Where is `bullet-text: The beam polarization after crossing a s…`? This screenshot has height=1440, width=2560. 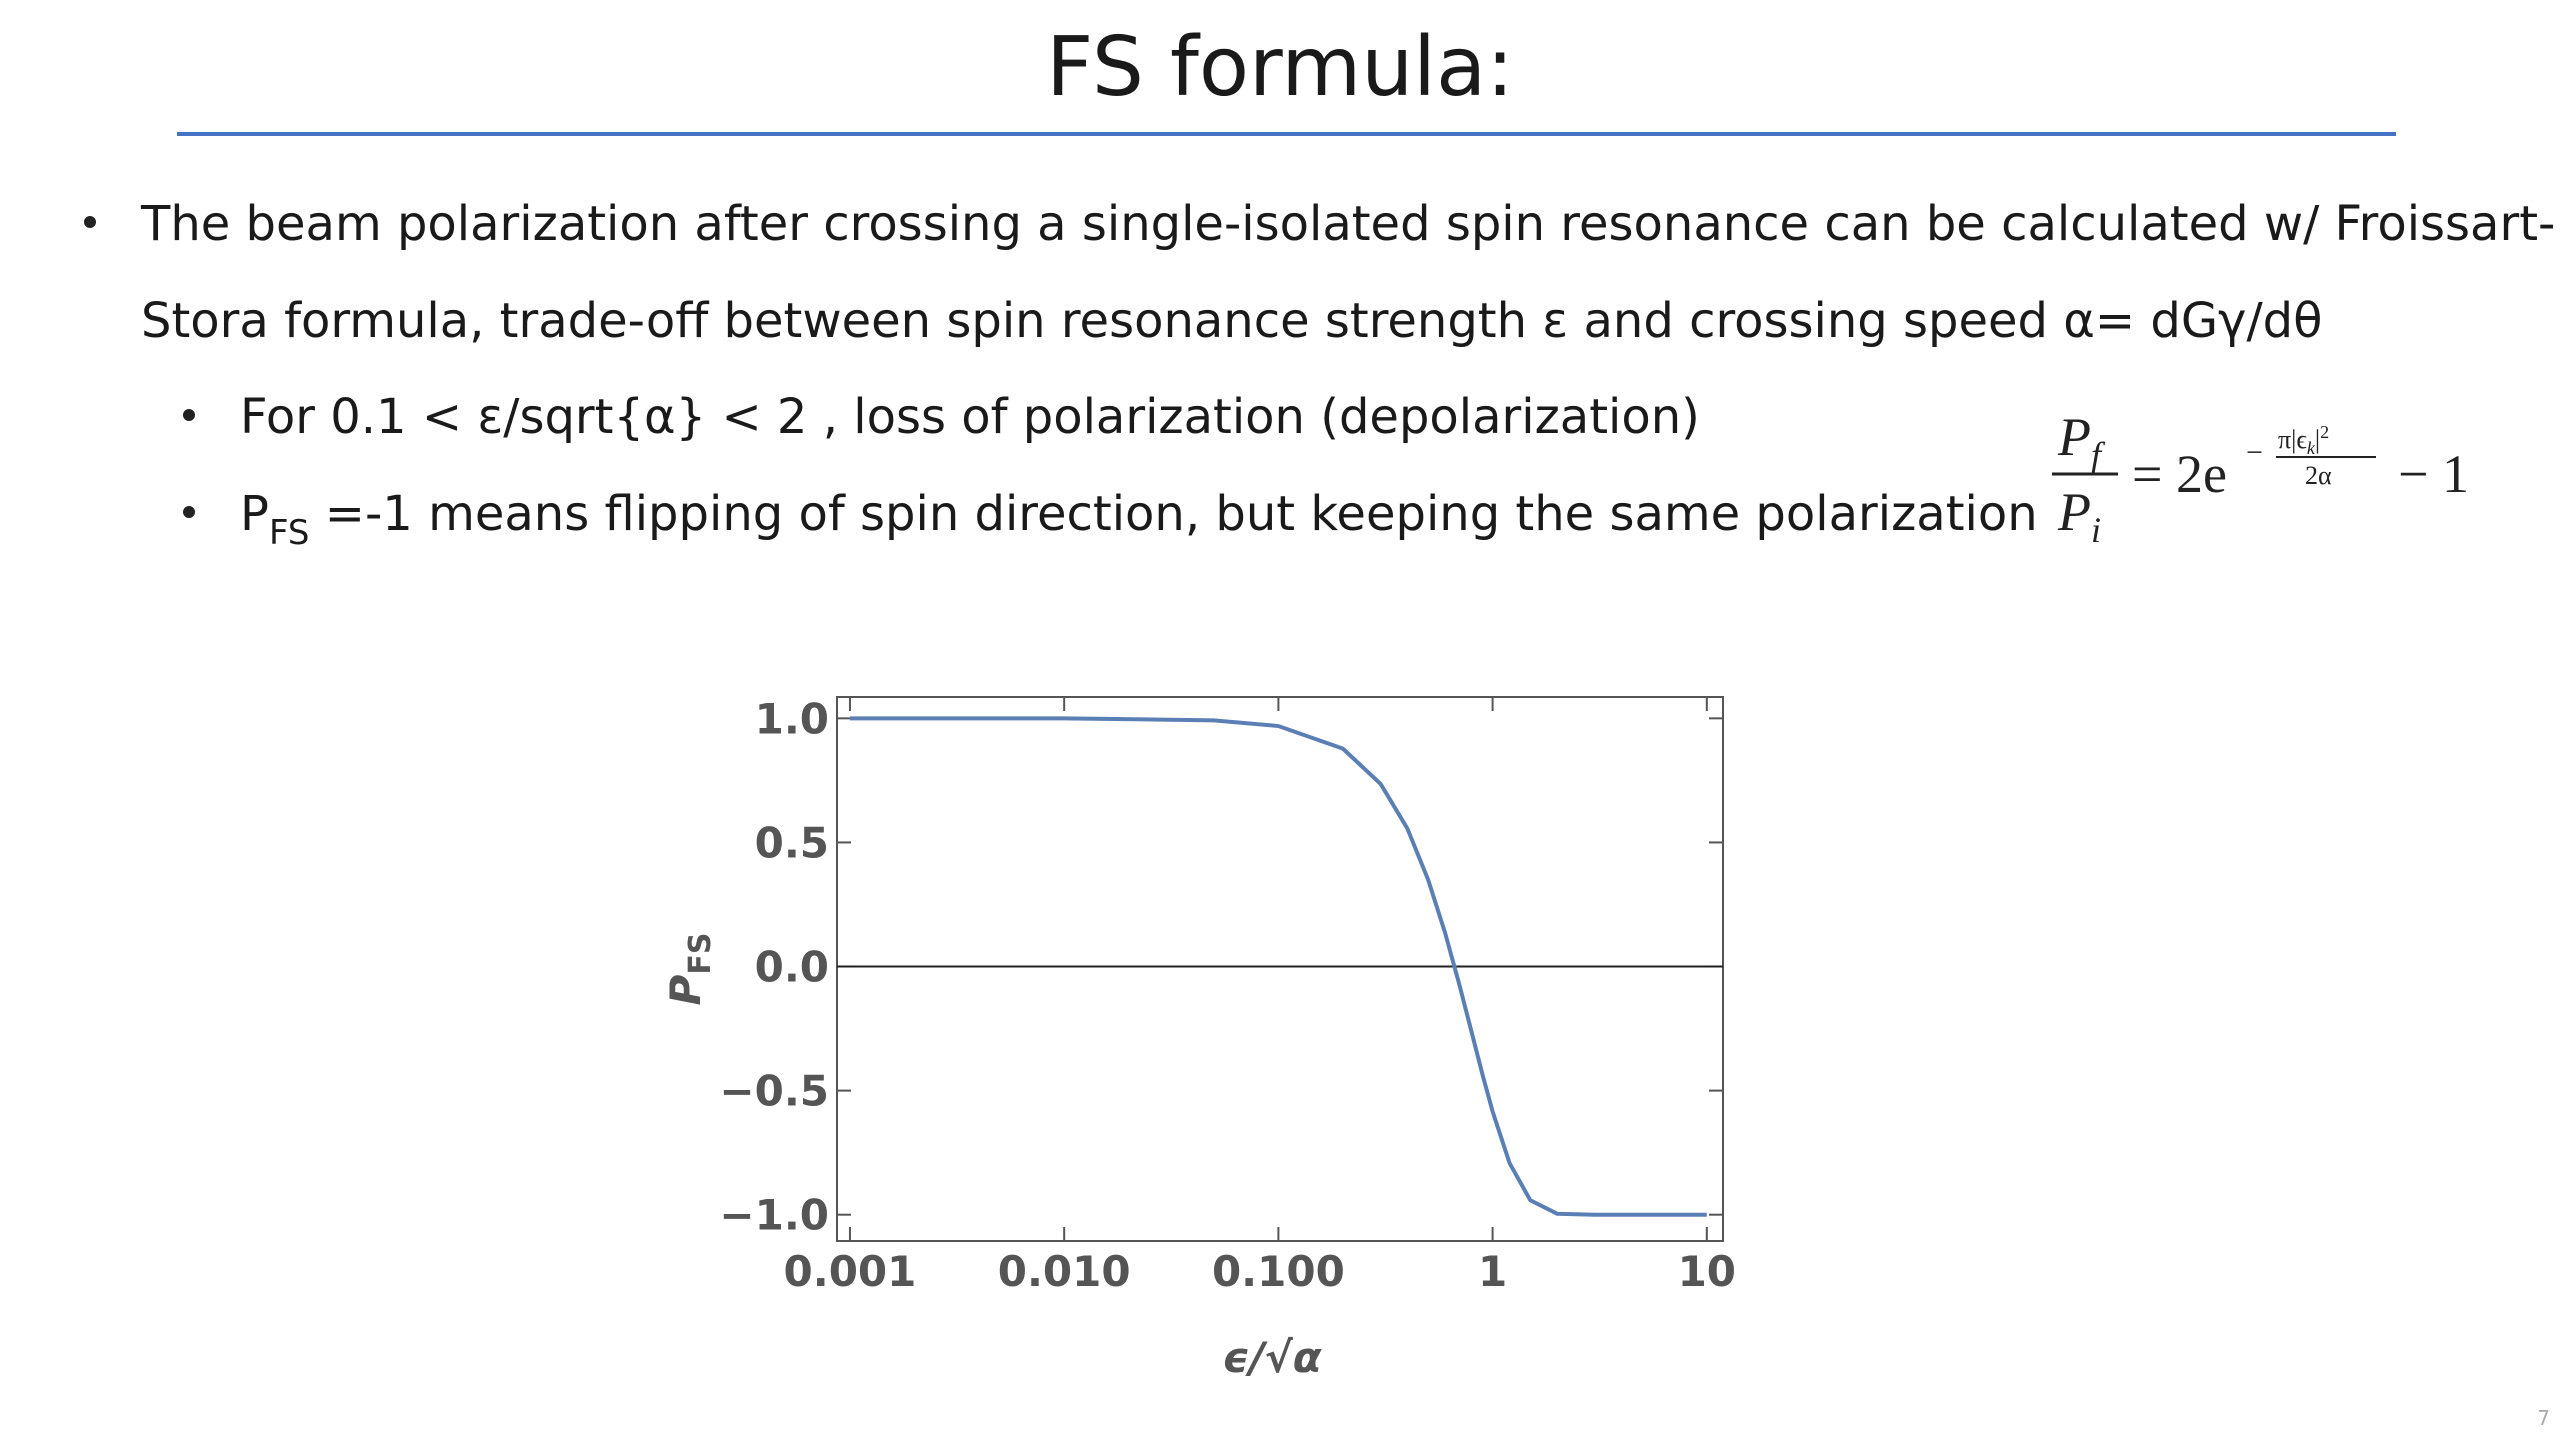
bullet-text: The beam polarization after crossing a s… is located at coordinates (1347, 224).